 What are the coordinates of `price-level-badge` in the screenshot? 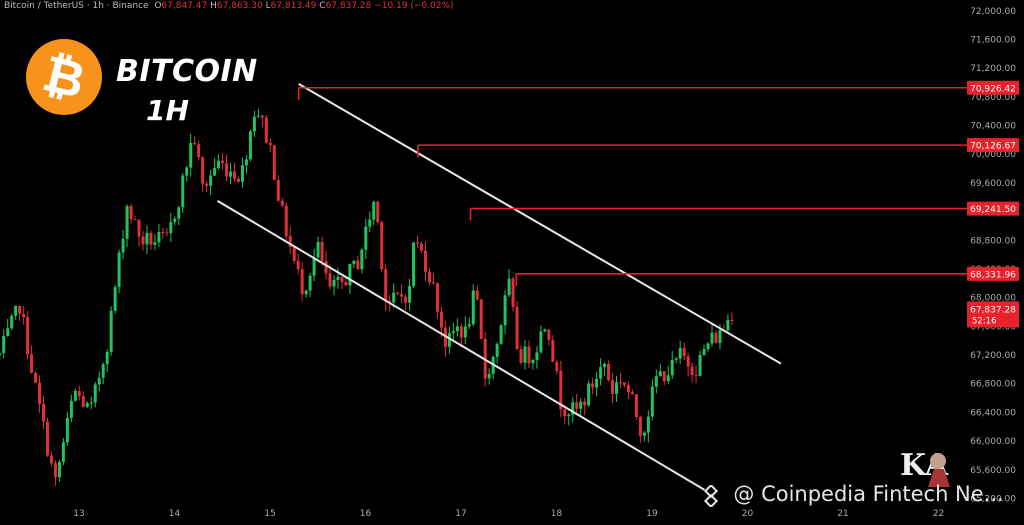 It's located at (993, 145).